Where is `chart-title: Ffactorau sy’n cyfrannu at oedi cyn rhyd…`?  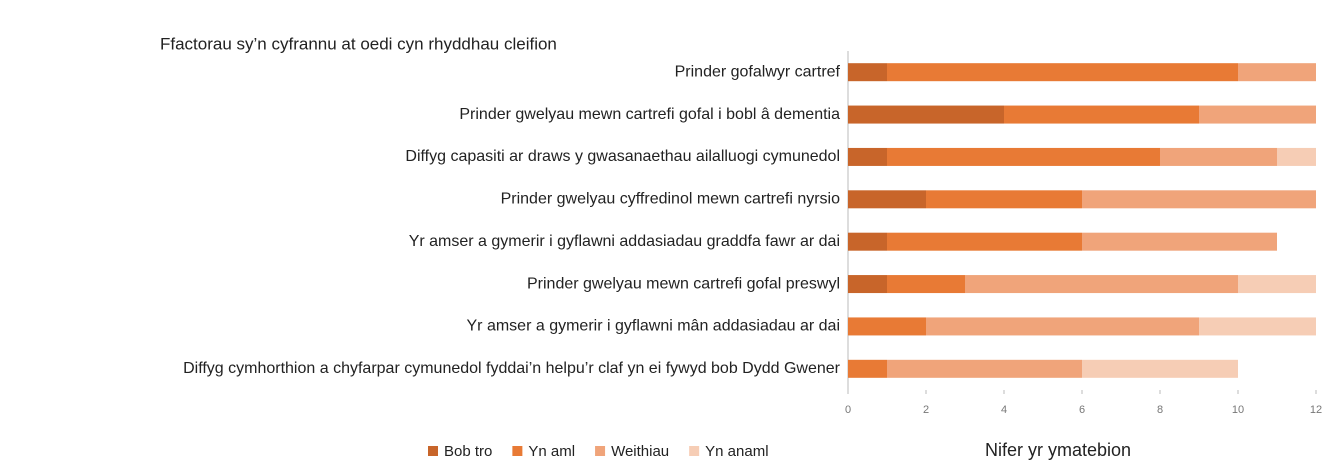
chart-title: Ffactorau sy’n cyfrannu at oedi cyn rhyd… is located at coordinates (358, 43).